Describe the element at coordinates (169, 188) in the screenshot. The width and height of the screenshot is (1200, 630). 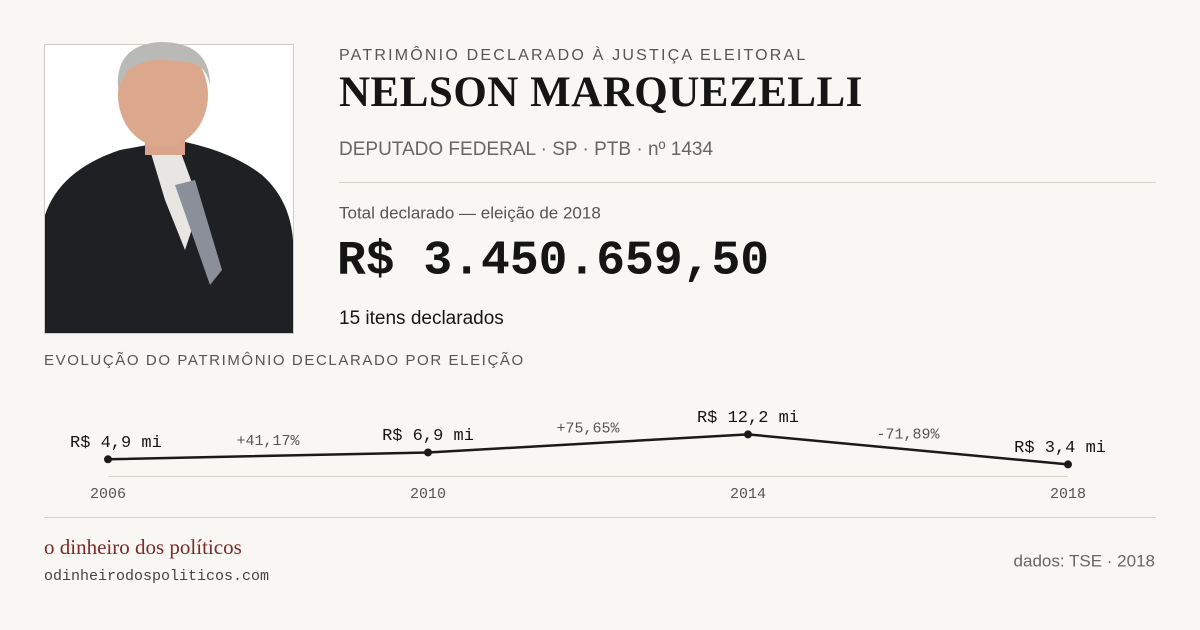
I see `photo` at that location.